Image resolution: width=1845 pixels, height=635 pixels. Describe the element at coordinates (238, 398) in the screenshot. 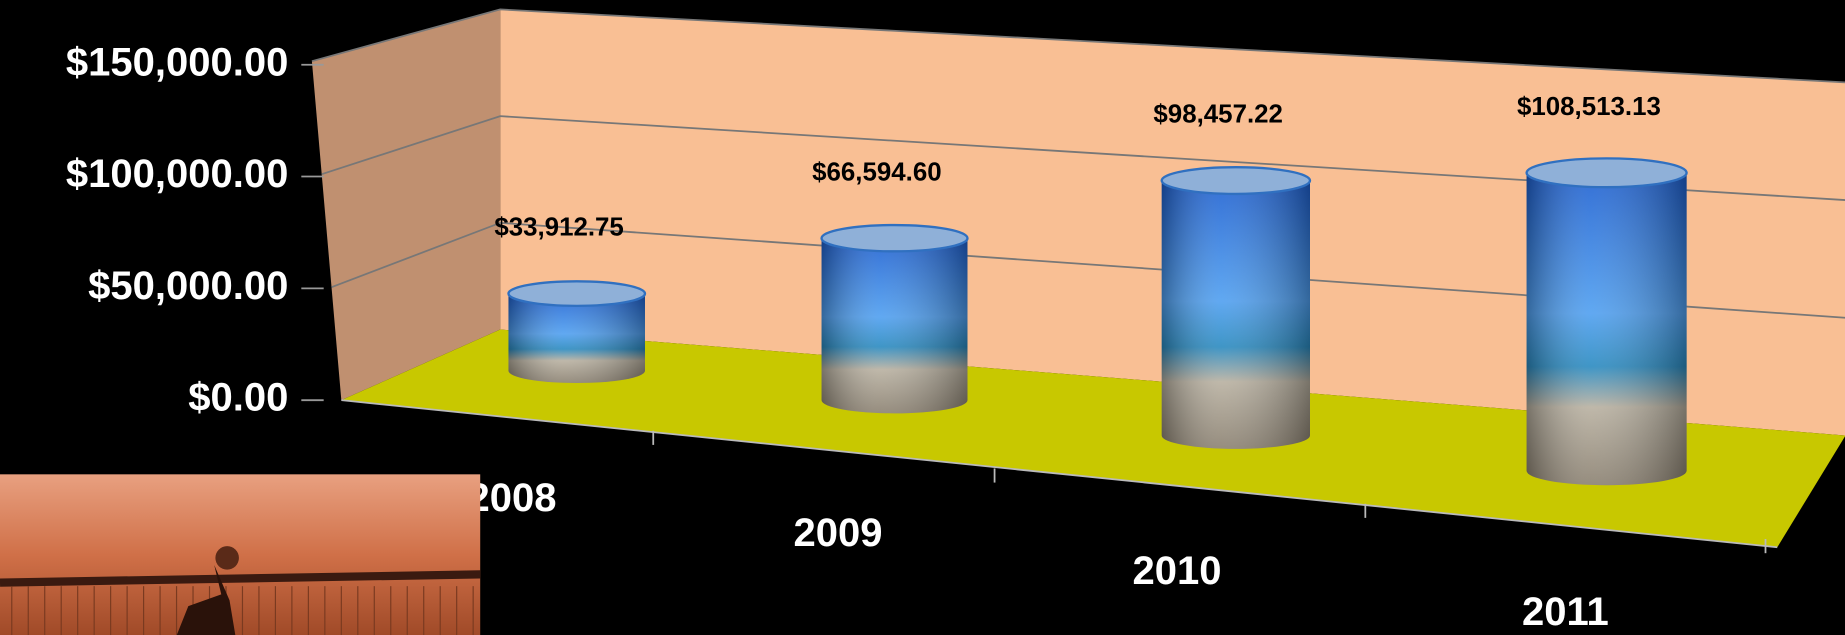

I see `y-tick-label: $0.00` at that location.